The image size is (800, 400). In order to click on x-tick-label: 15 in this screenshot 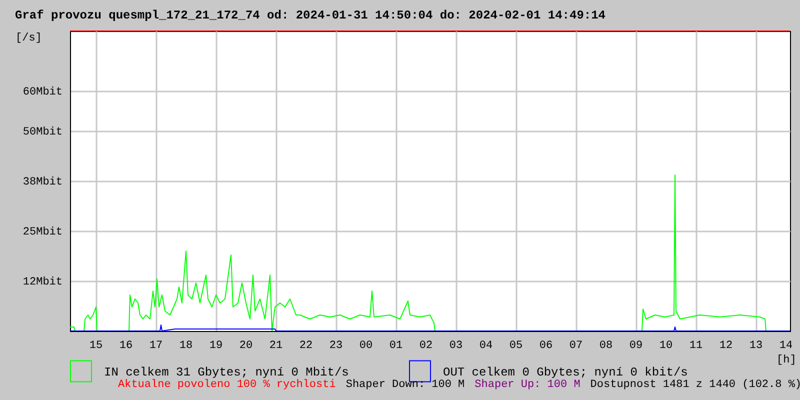, I will do `click(96, 346)`.